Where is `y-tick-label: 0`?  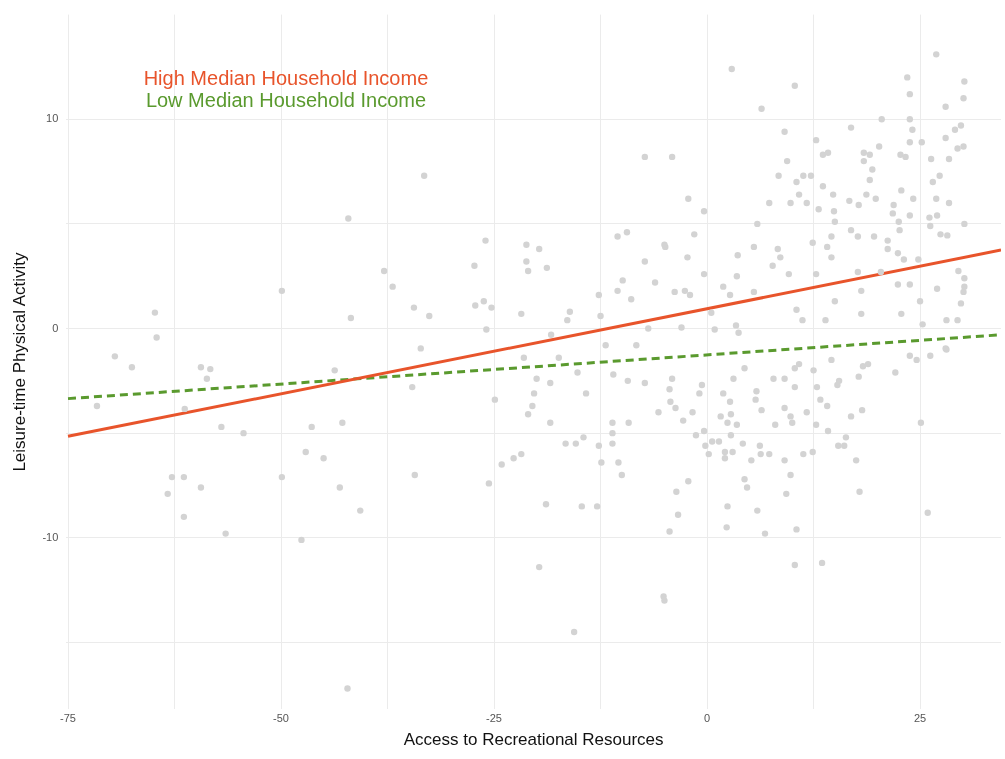 y-tick-label: 0 is located at coordinates (55, 327).